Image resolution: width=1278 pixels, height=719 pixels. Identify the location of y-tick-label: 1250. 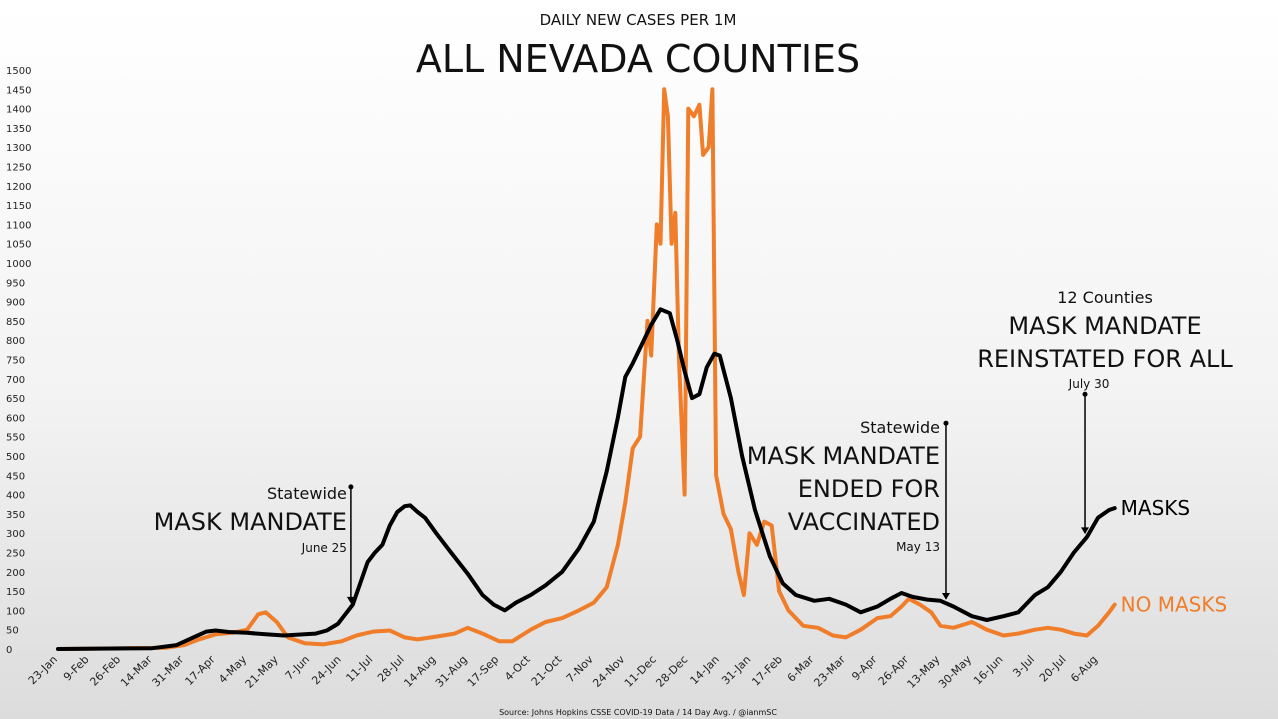
(18, 168).